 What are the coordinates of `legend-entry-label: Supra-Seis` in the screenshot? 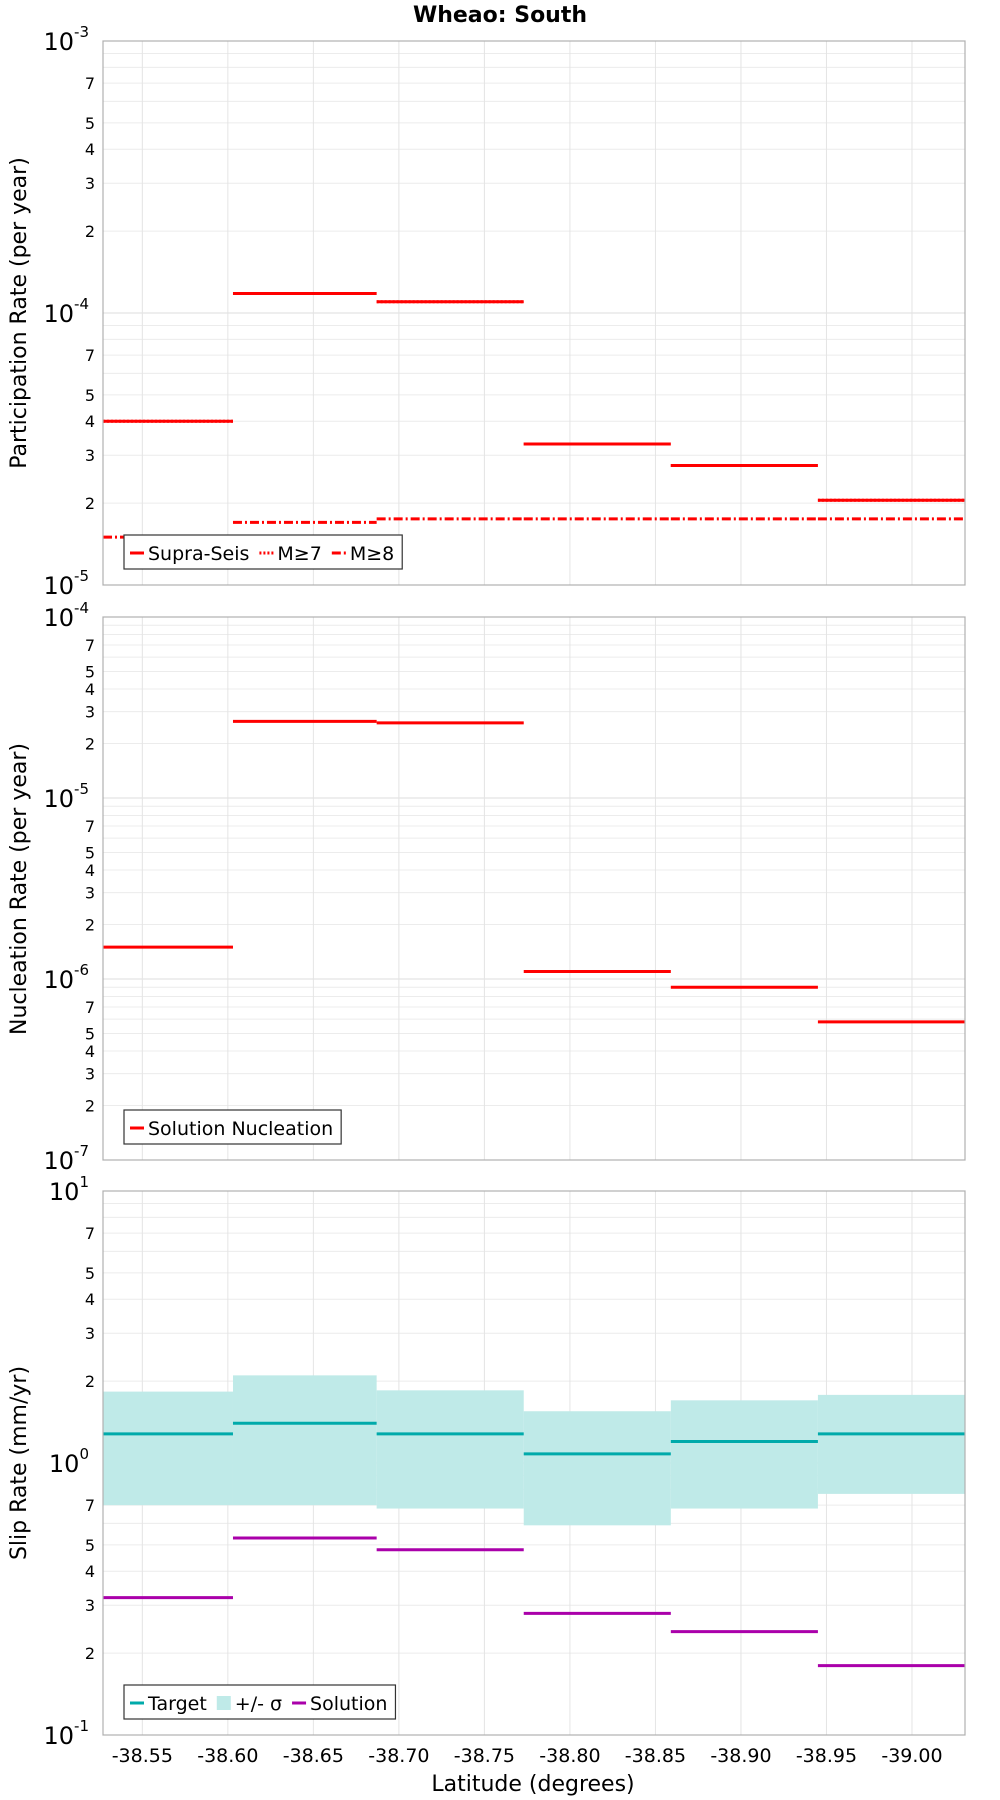 It's located at (198, 554).